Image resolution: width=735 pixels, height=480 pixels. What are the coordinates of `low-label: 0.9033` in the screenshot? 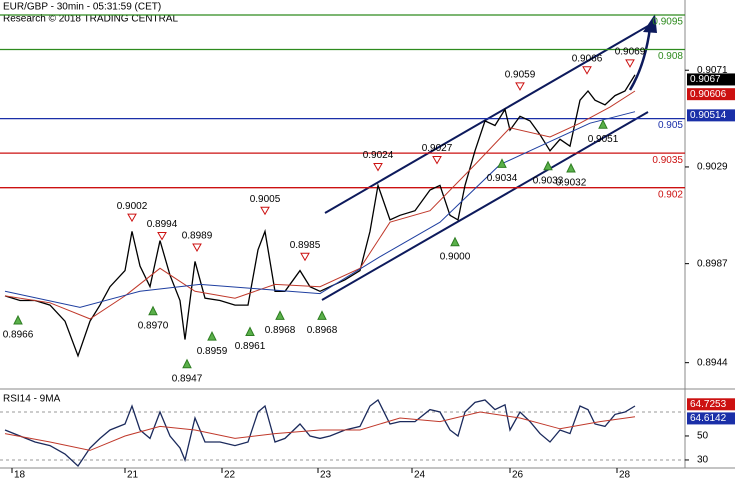 It's located at (548, 180).